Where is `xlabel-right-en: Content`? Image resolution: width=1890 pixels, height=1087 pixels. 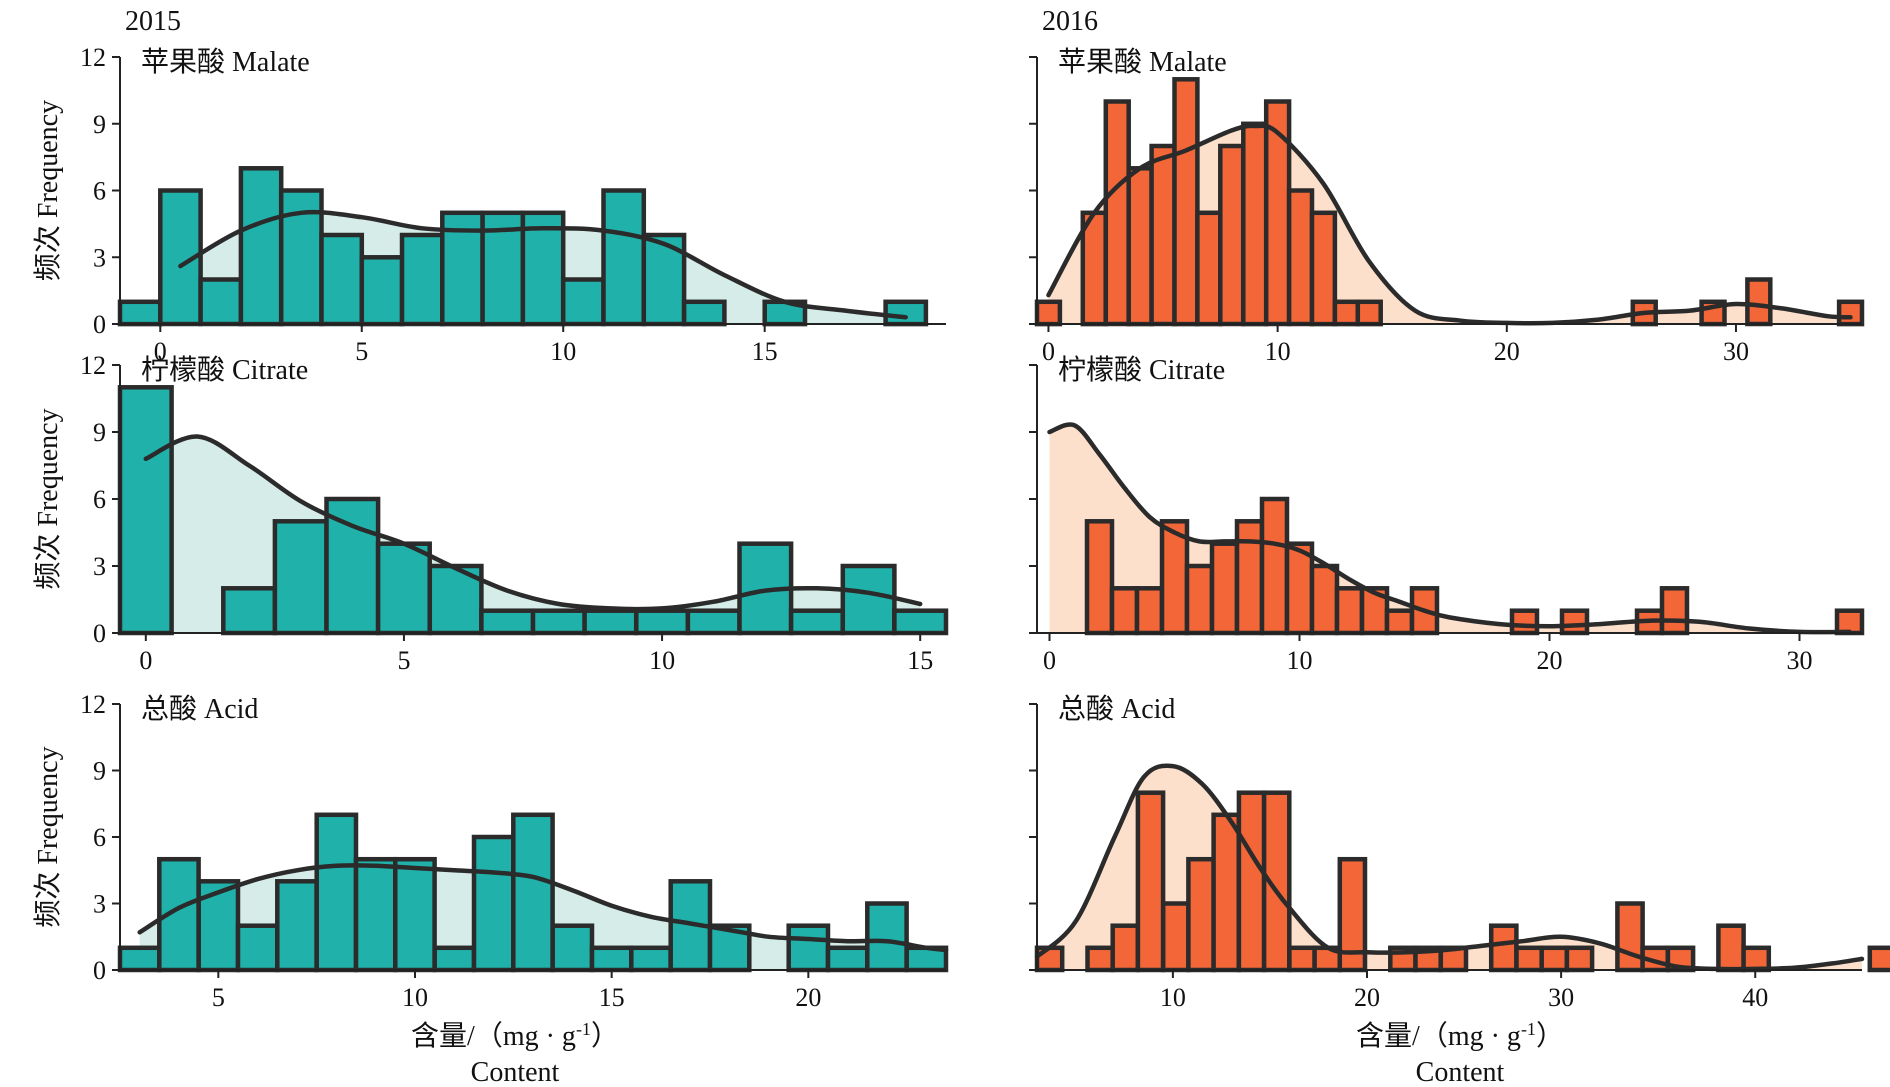 xlabel-right-en: Content is located at coordinates (1460, 1072).